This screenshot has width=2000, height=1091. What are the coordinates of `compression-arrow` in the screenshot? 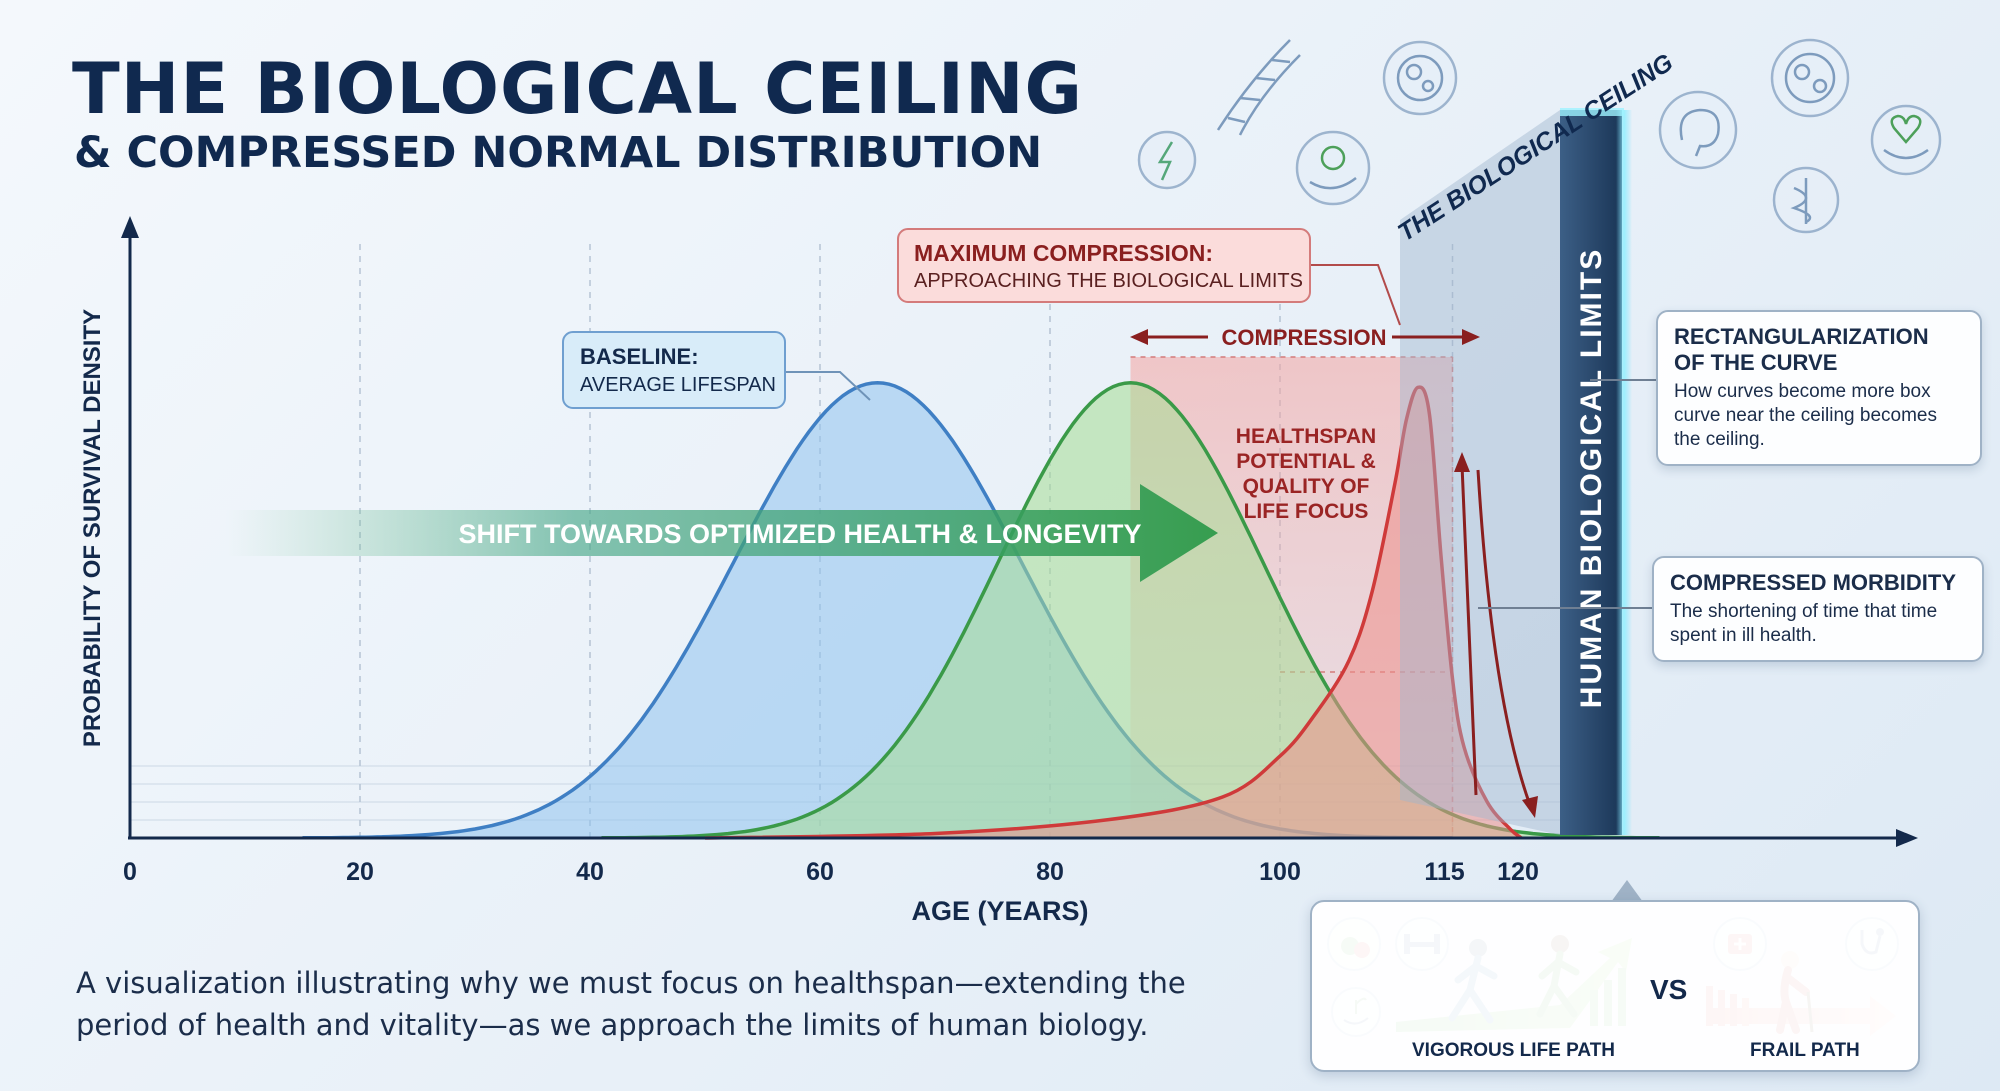 It's located at (1305, 337).